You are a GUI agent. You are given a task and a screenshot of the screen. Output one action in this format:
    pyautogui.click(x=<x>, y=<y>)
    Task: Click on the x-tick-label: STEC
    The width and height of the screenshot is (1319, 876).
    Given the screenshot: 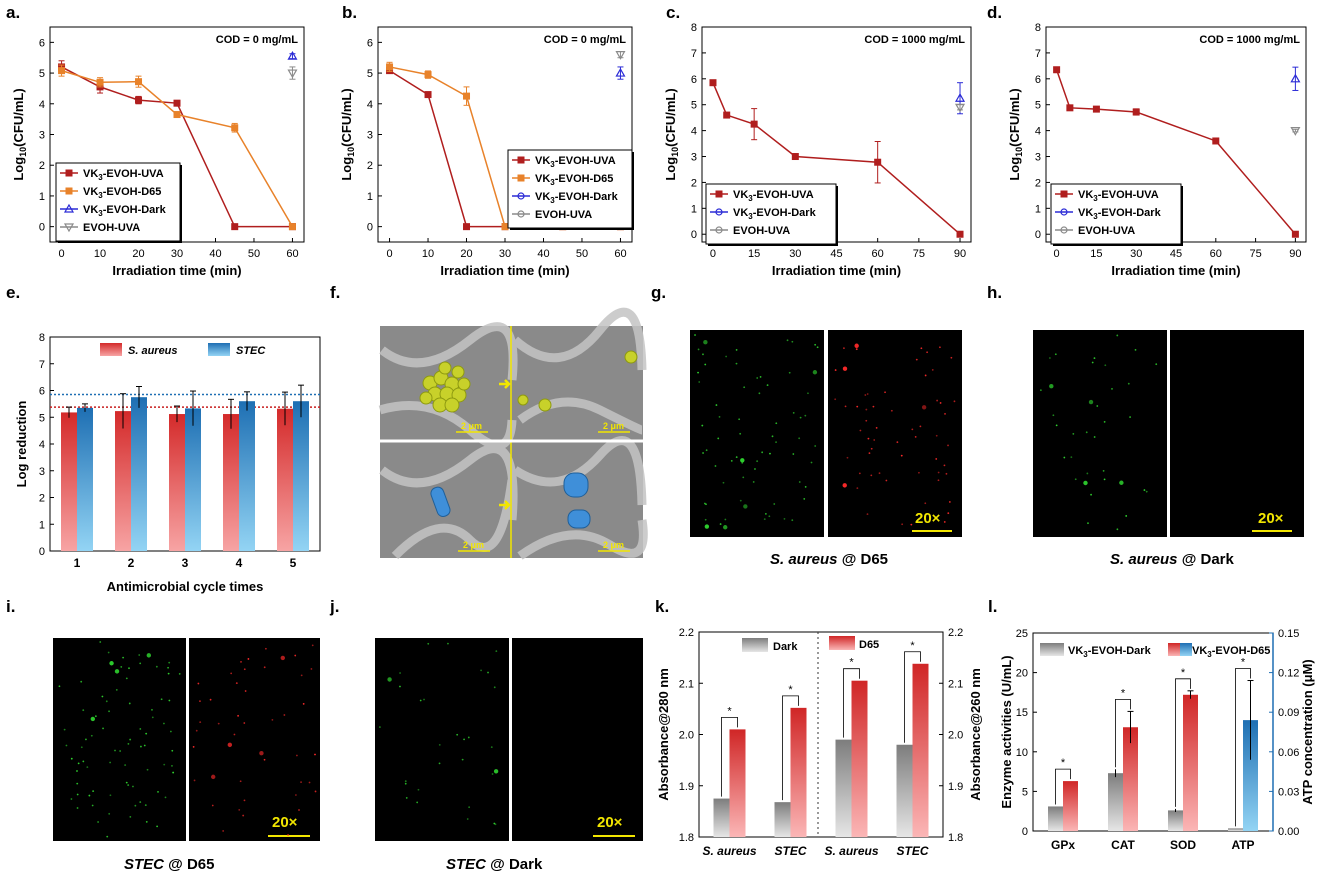 What is the action you would take?
    pyautogui.click(x=790, y=851)
    